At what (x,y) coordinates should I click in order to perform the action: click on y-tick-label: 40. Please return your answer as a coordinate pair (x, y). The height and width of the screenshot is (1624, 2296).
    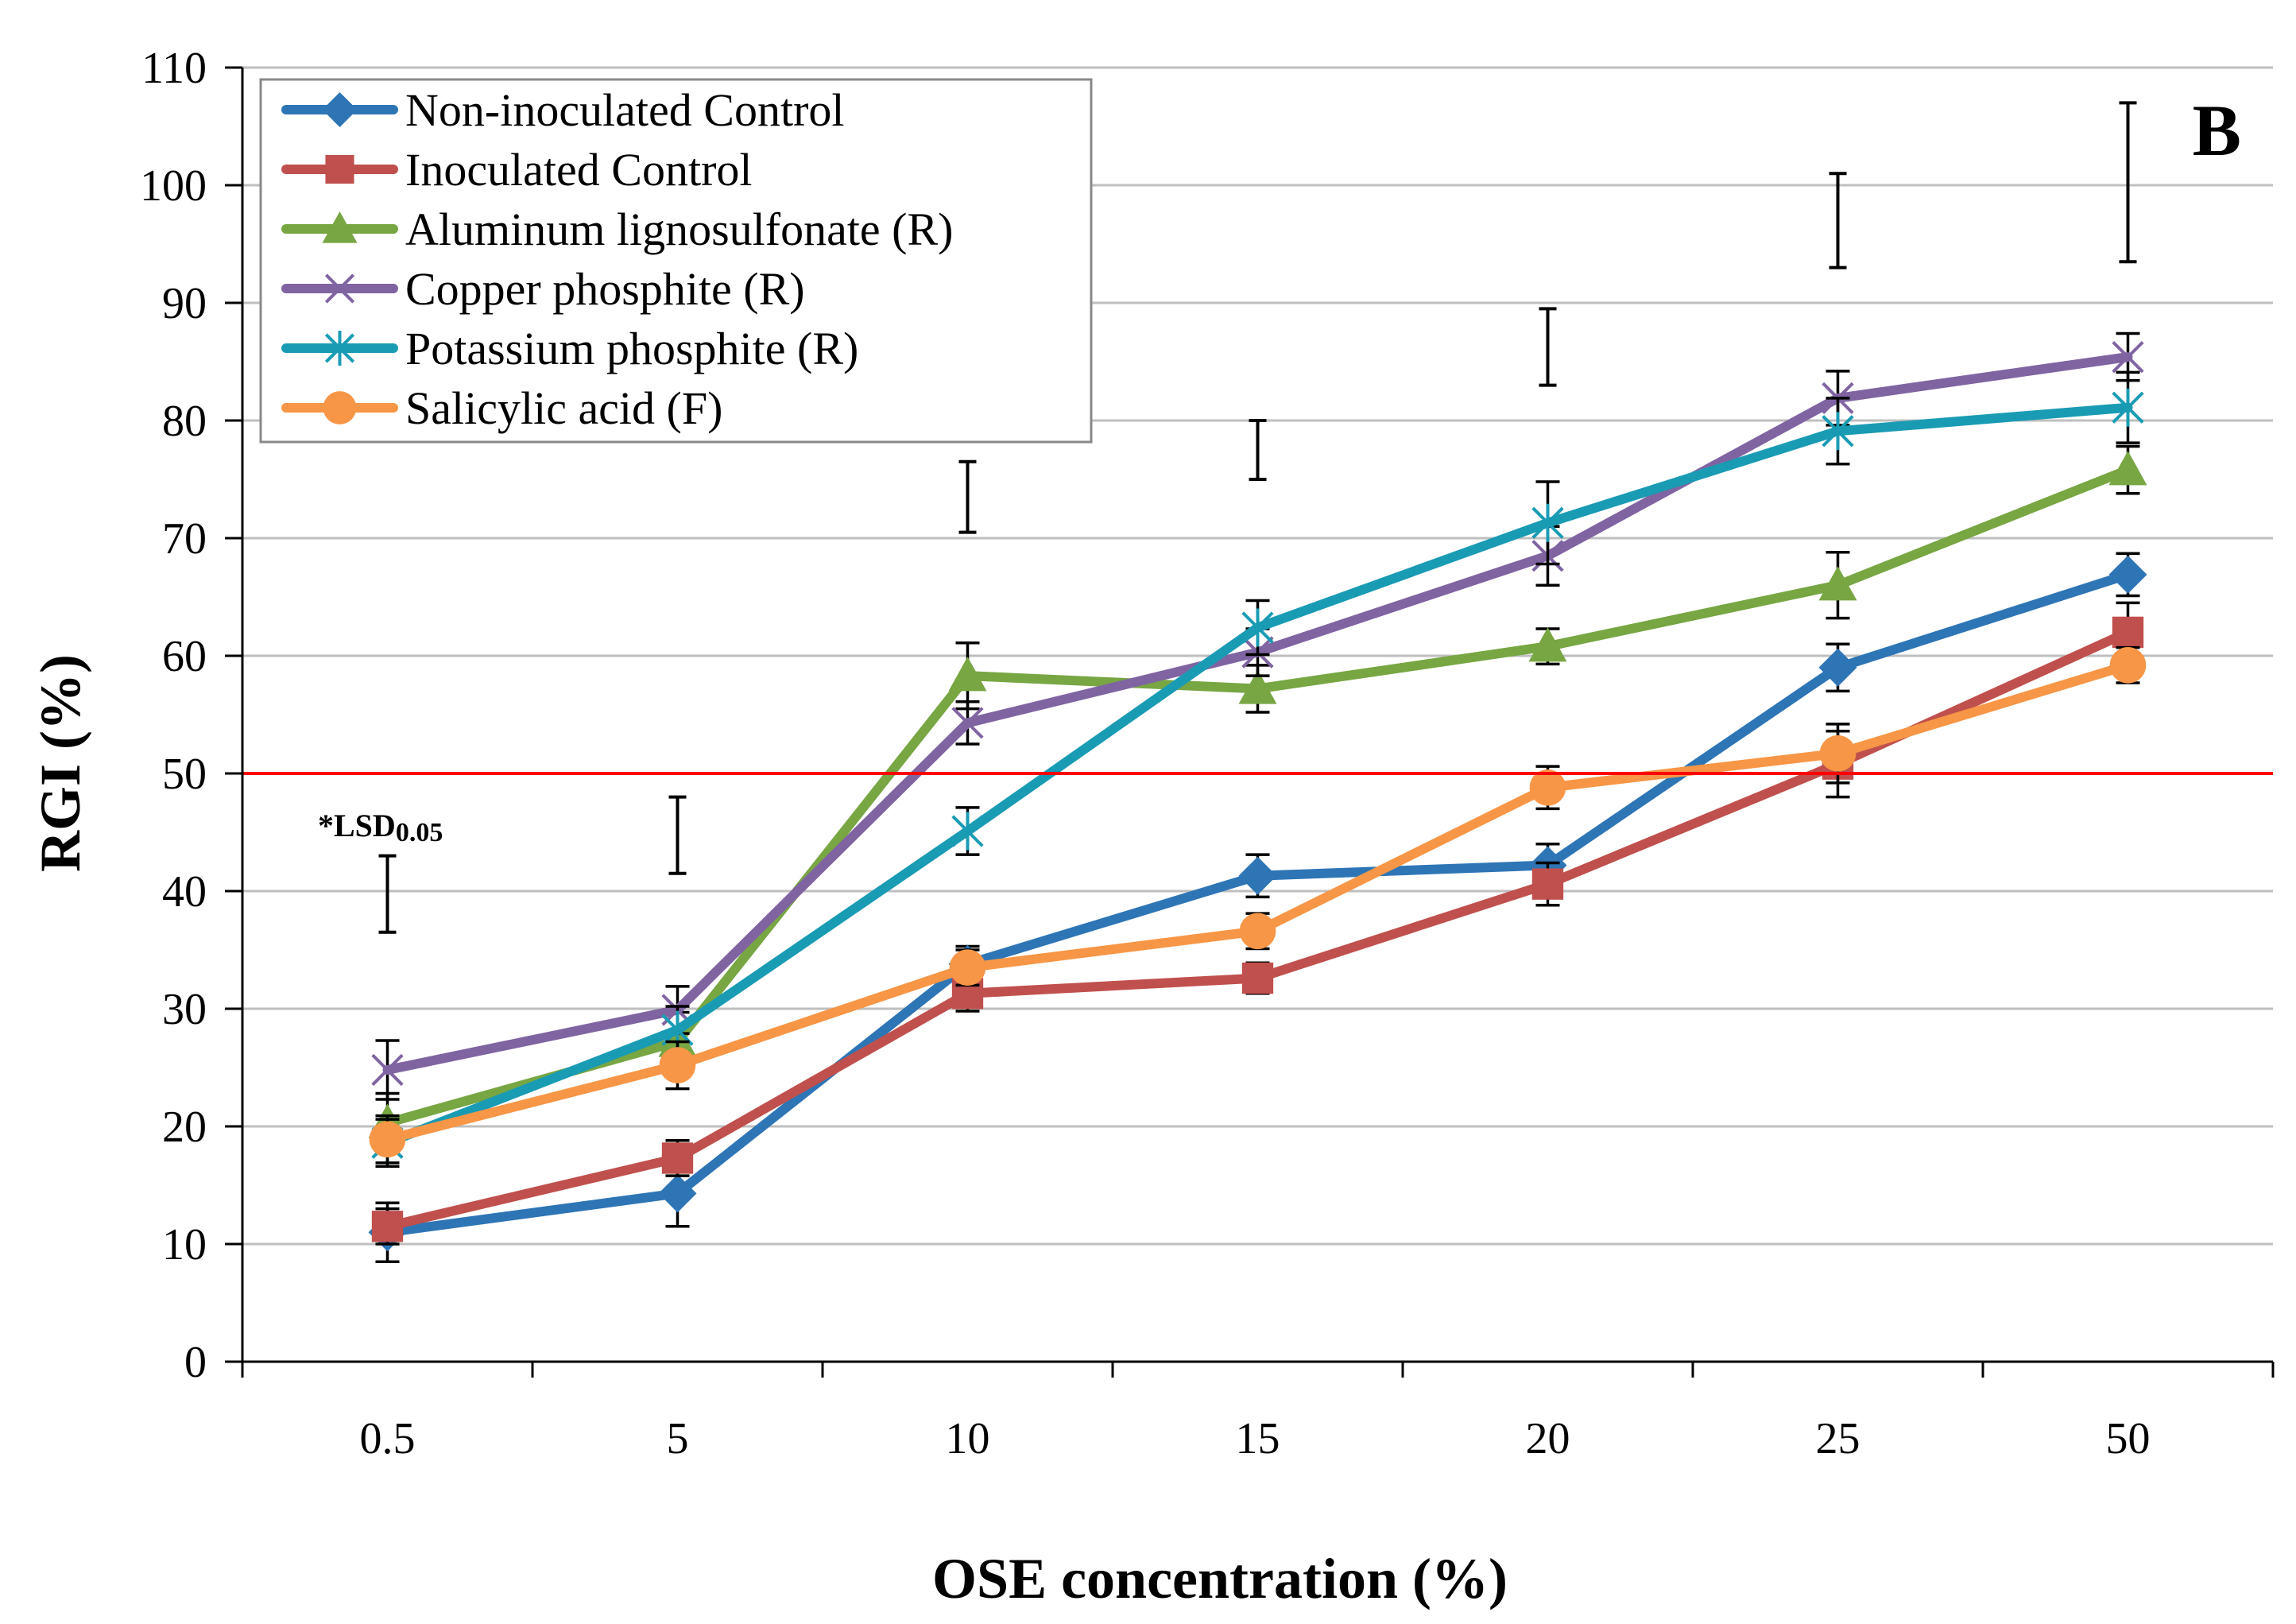
    Looking at the image, I should click on (184, 892).